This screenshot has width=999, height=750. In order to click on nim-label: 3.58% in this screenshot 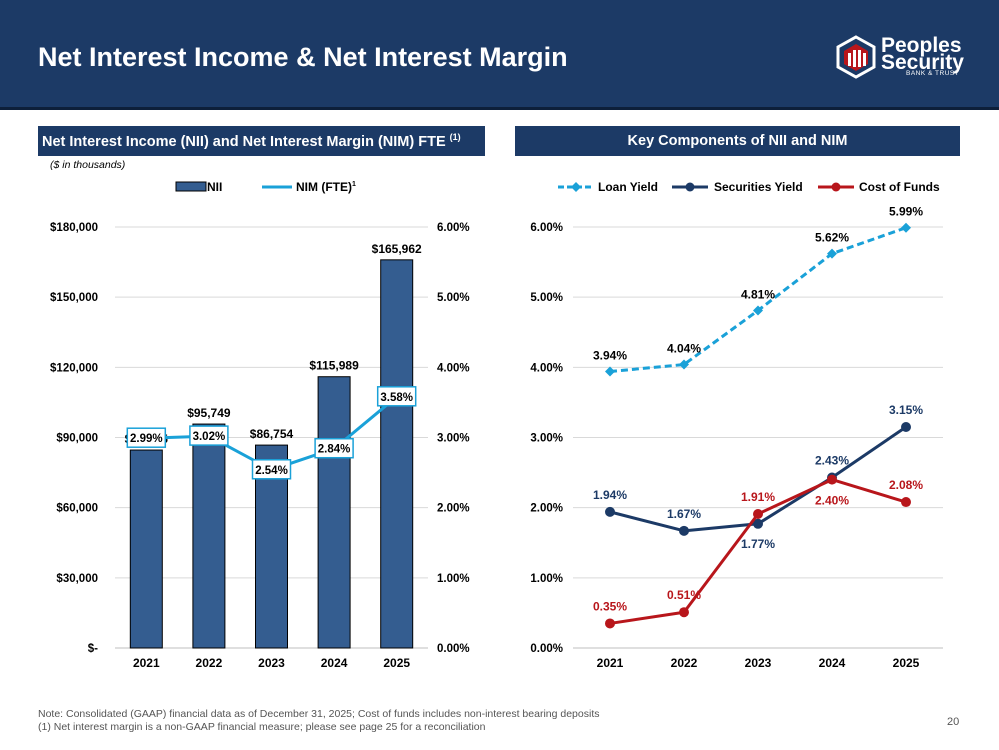, I will do `click(396, 398)`.